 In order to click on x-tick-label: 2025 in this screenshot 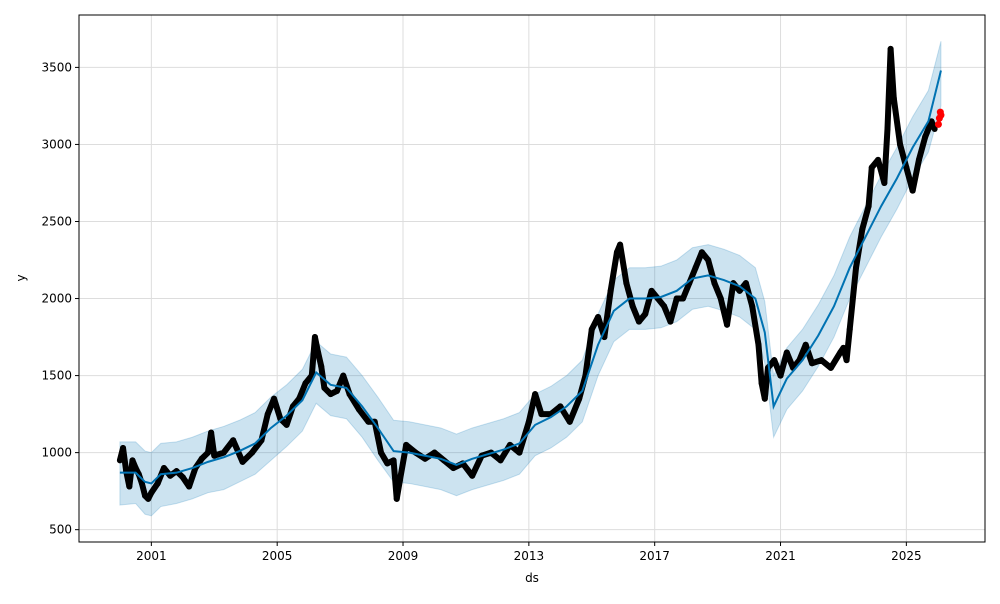, I will do `click(906, 556)`.